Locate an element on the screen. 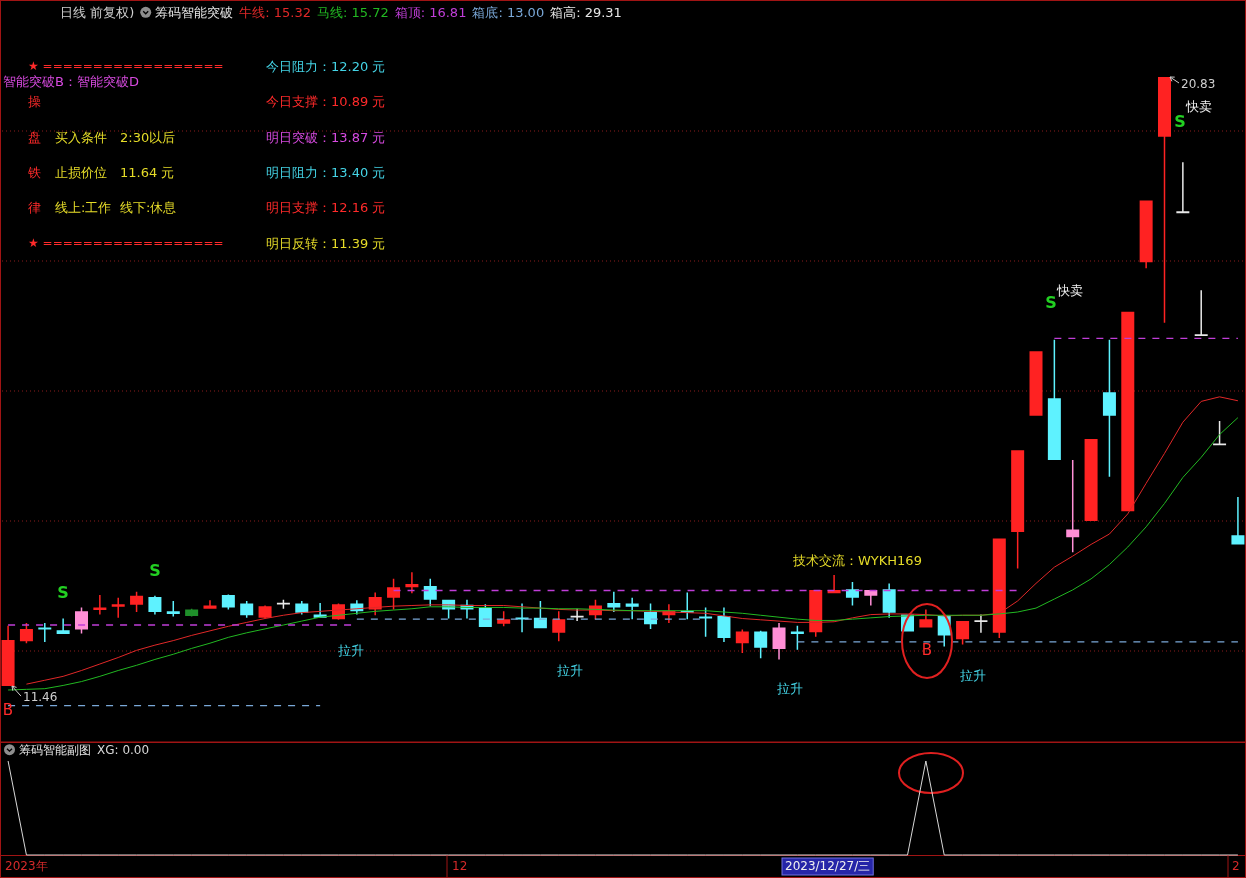 The height and width of the screenshot is (878, 1246). annotation: 买入条件 is located at coordinates (81, 137).